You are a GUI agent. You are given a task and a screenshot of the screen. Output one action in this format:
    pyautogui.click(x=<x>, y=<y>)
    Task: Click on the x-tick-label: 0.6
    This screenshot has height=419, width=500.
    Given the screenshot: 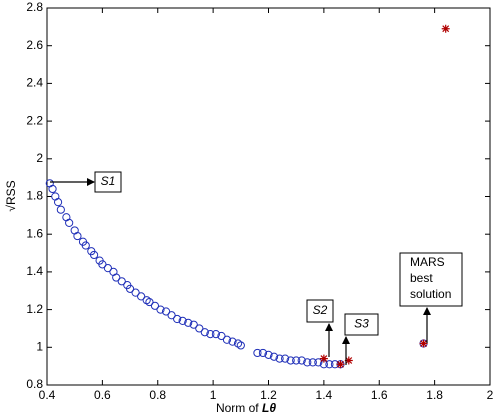 What is the action you would take?
    pyautogui.click(x=102, y=395)
    